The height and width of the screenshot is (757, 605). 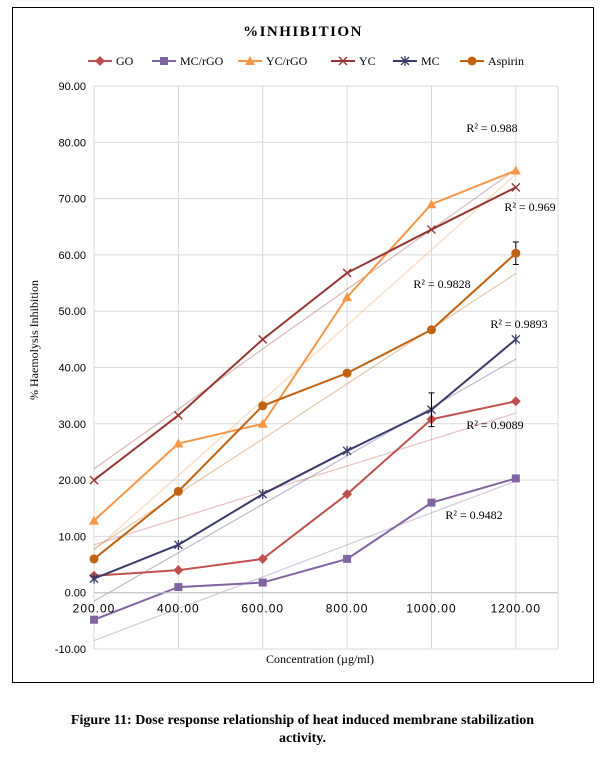 I want to click on y-tick-label: 20.00, so click(x=72, y=481).